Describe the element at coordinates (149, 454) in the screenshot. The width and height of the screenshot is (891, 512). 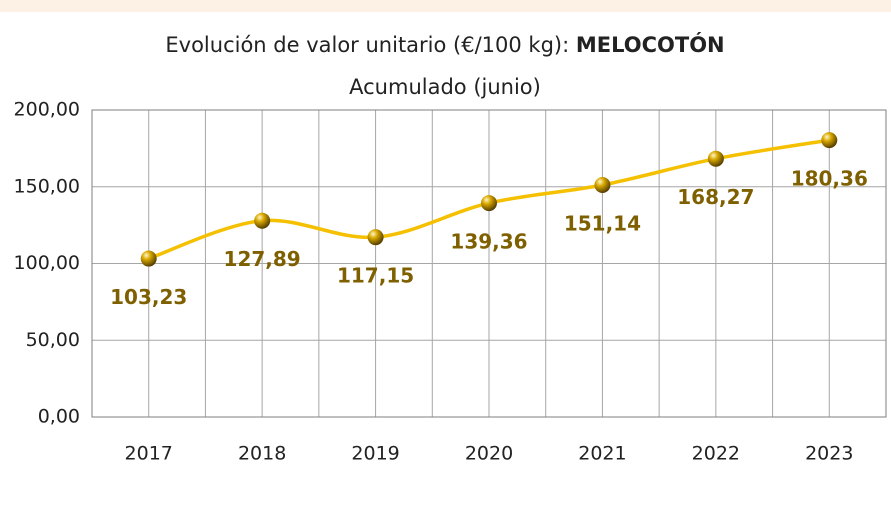
I see `x-tick-label: 2017` at that location.